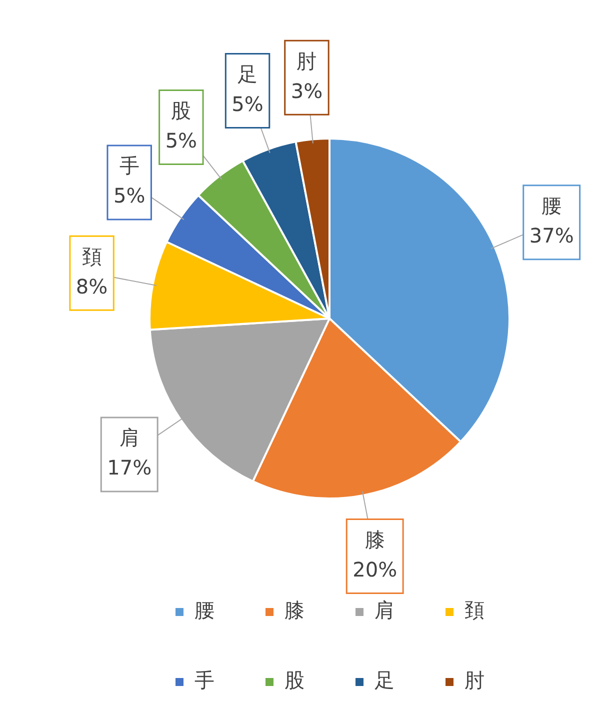 The height and width of the screenshot is (712, 591). I want to click on legend-label: 肘, so click(474, 680).